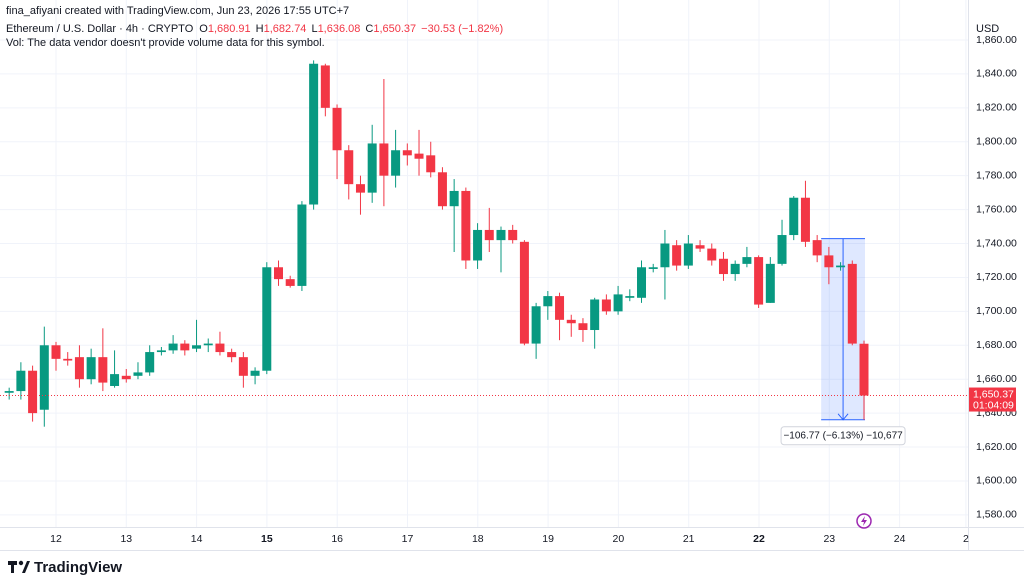 The height and width of the screenshot is (588, 1024). I want to click on legend-key: L, so click(314, 29).